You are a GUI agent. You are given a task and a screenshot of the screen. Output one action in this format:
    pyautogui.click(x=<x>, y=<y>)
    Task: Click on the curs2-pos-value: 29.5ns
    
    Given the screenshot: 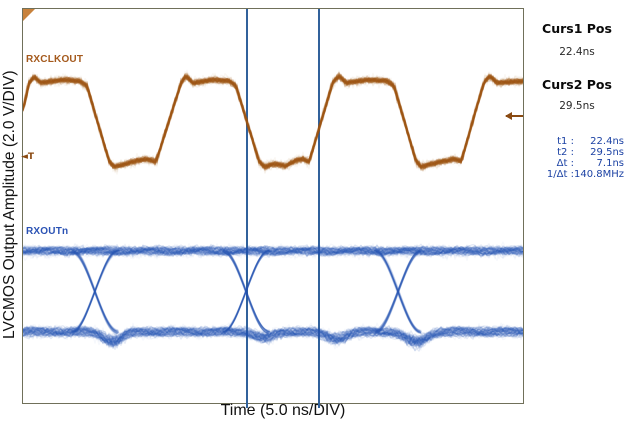 What is the action you would take?
    pyautogui.click(x=577, y=106)
    